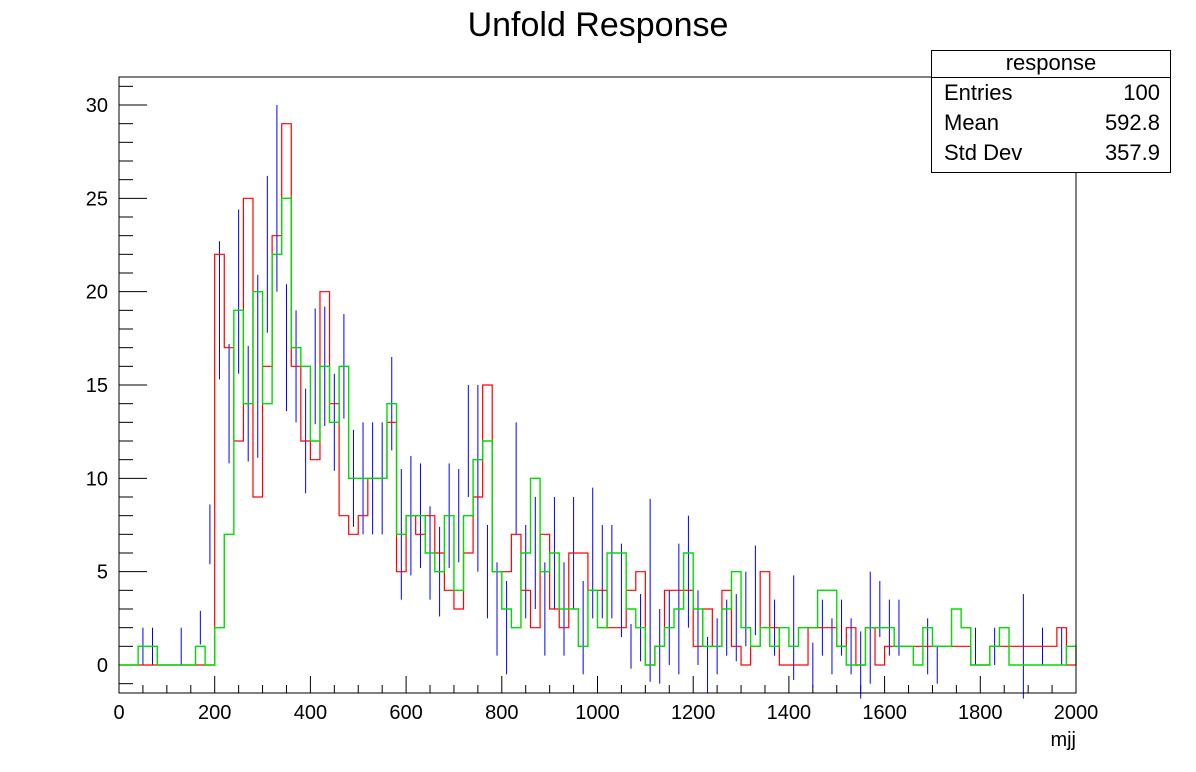 The width and height of the screenshot is (1196, 772). I want to click on x-tick-label: 0, so click(118, 713).